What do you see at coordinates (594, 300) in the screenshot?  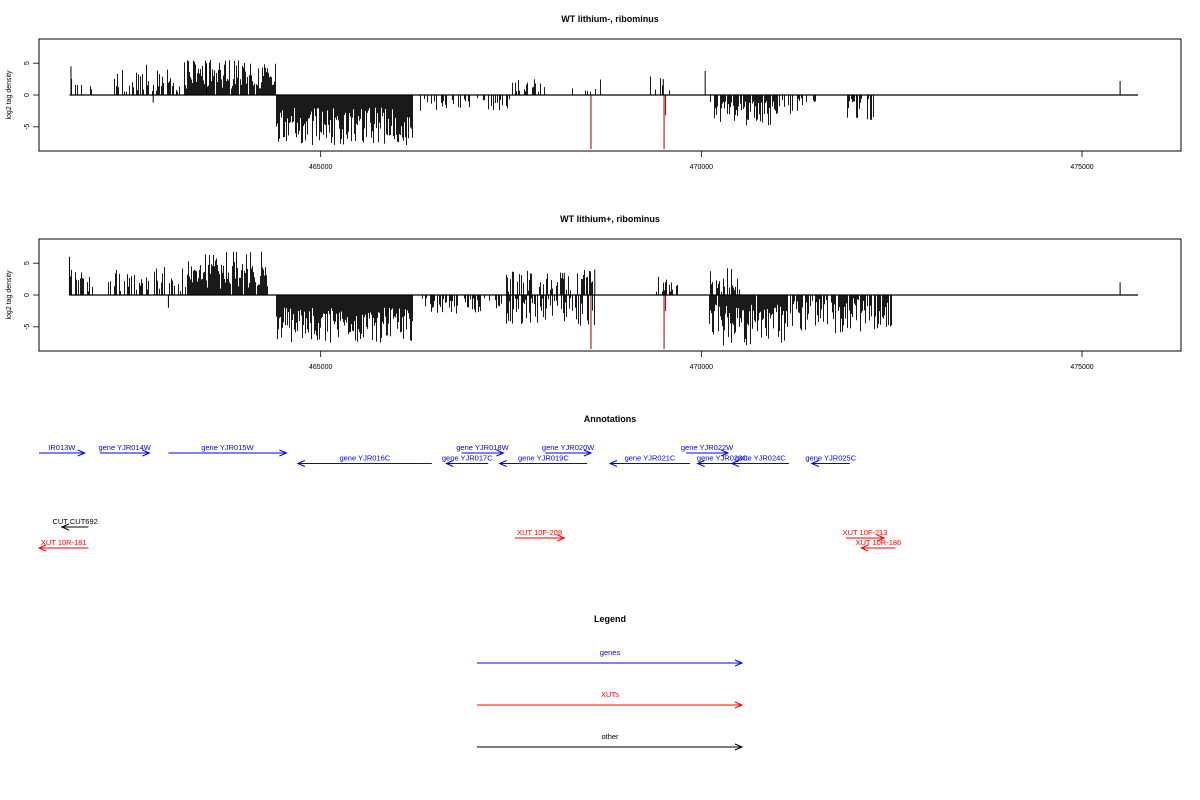 I see `panel-2-bars` at bounding box center [594, 300].